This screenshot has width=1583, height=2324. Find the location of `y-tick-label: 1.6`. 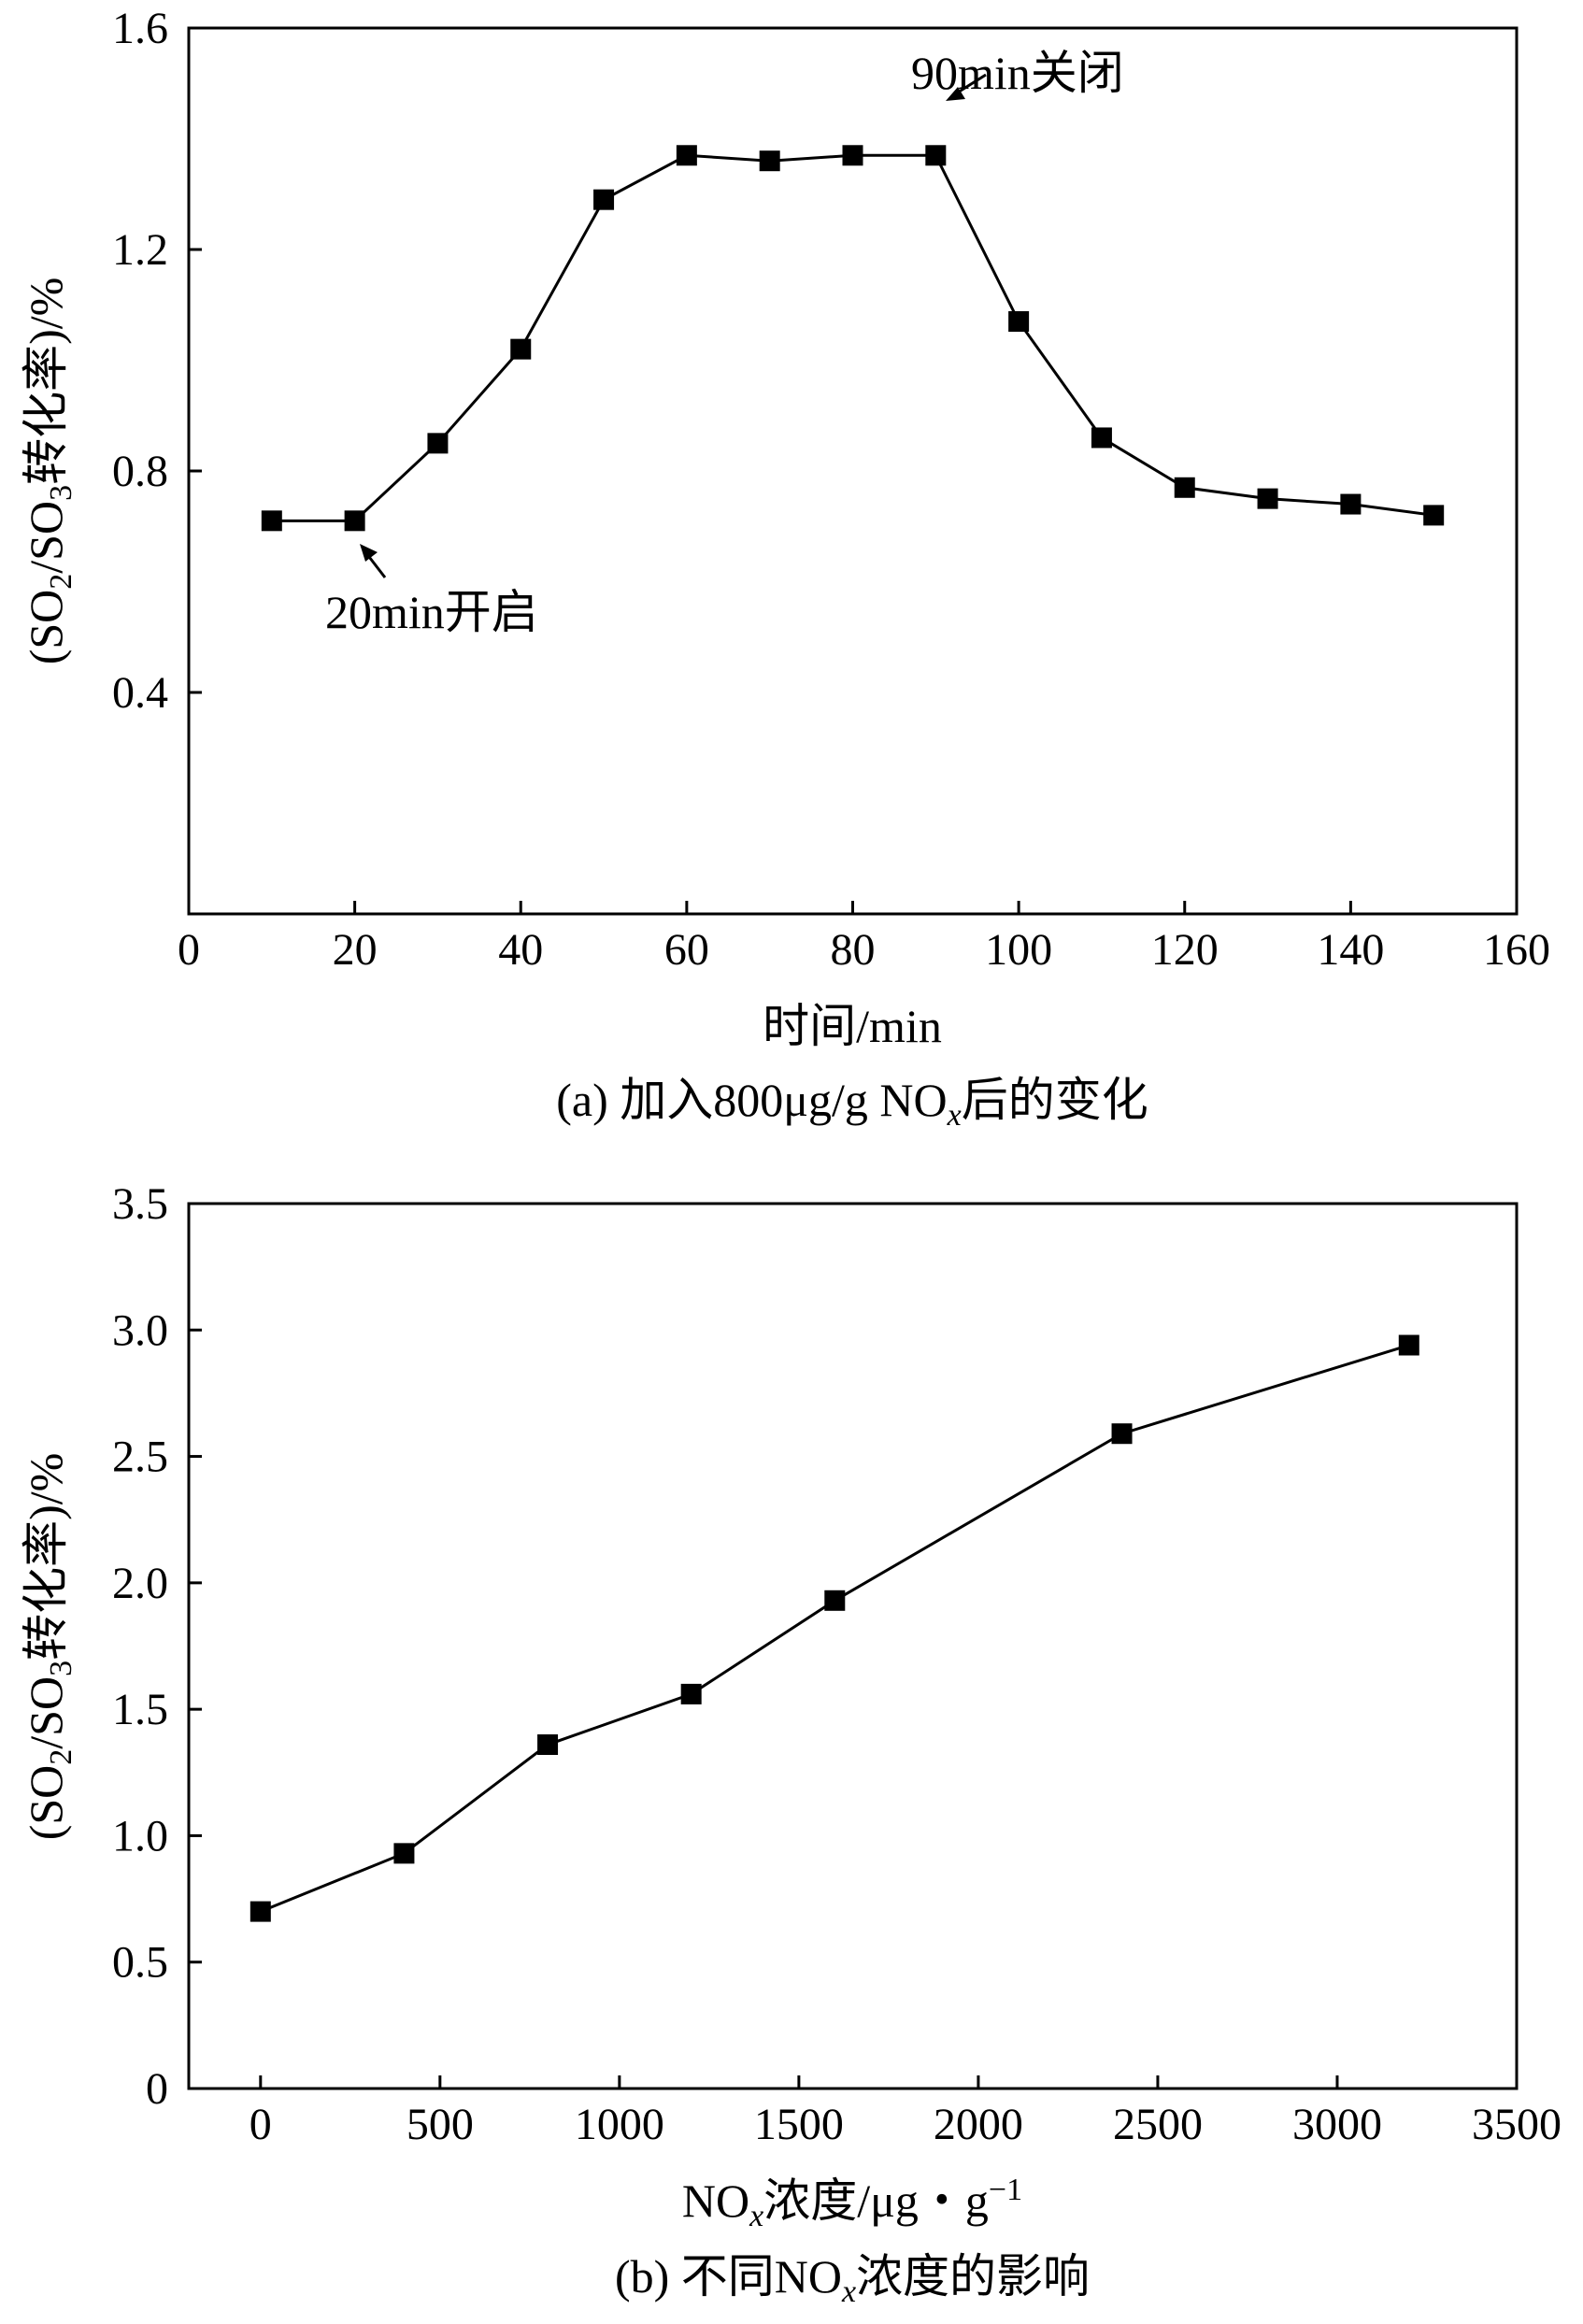

y-tick-label: 1.6 is located at coordinates (140, 28).